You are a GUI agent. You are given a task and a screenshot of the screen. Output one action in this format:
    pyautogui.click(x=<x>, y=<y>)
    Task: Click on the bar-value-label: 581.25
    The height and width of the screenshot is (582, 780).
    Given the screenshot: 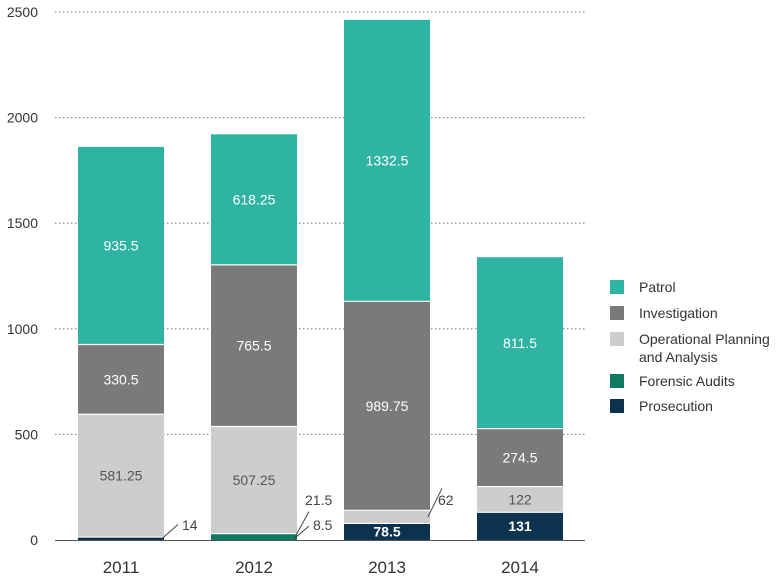 What is the action you would take?
    pyautogui.click(x=121, y=476)
    